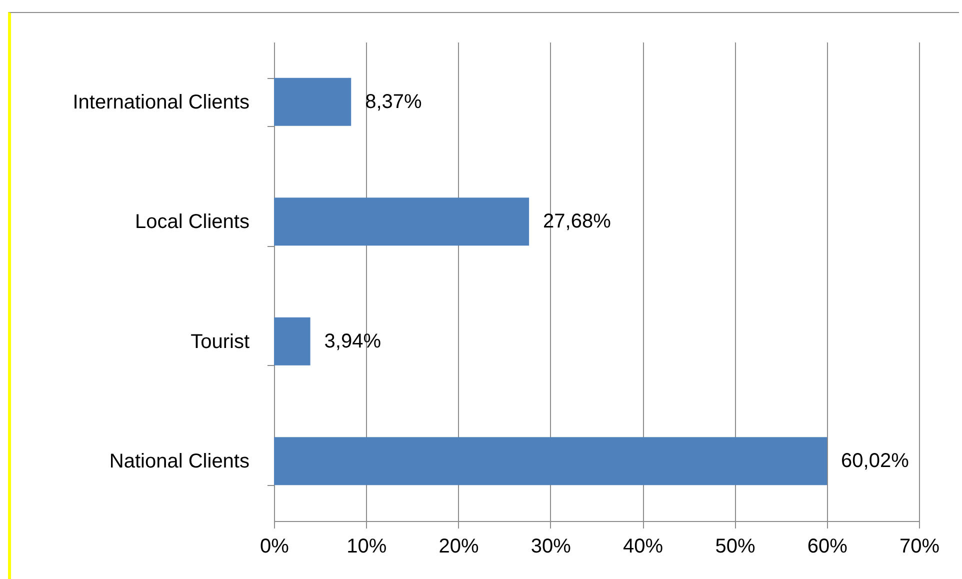 The image size is (962, 579). Describe the element at coordinates (220, 341) in the screenshot. I see `y-tick-label: Tourist` at that location.